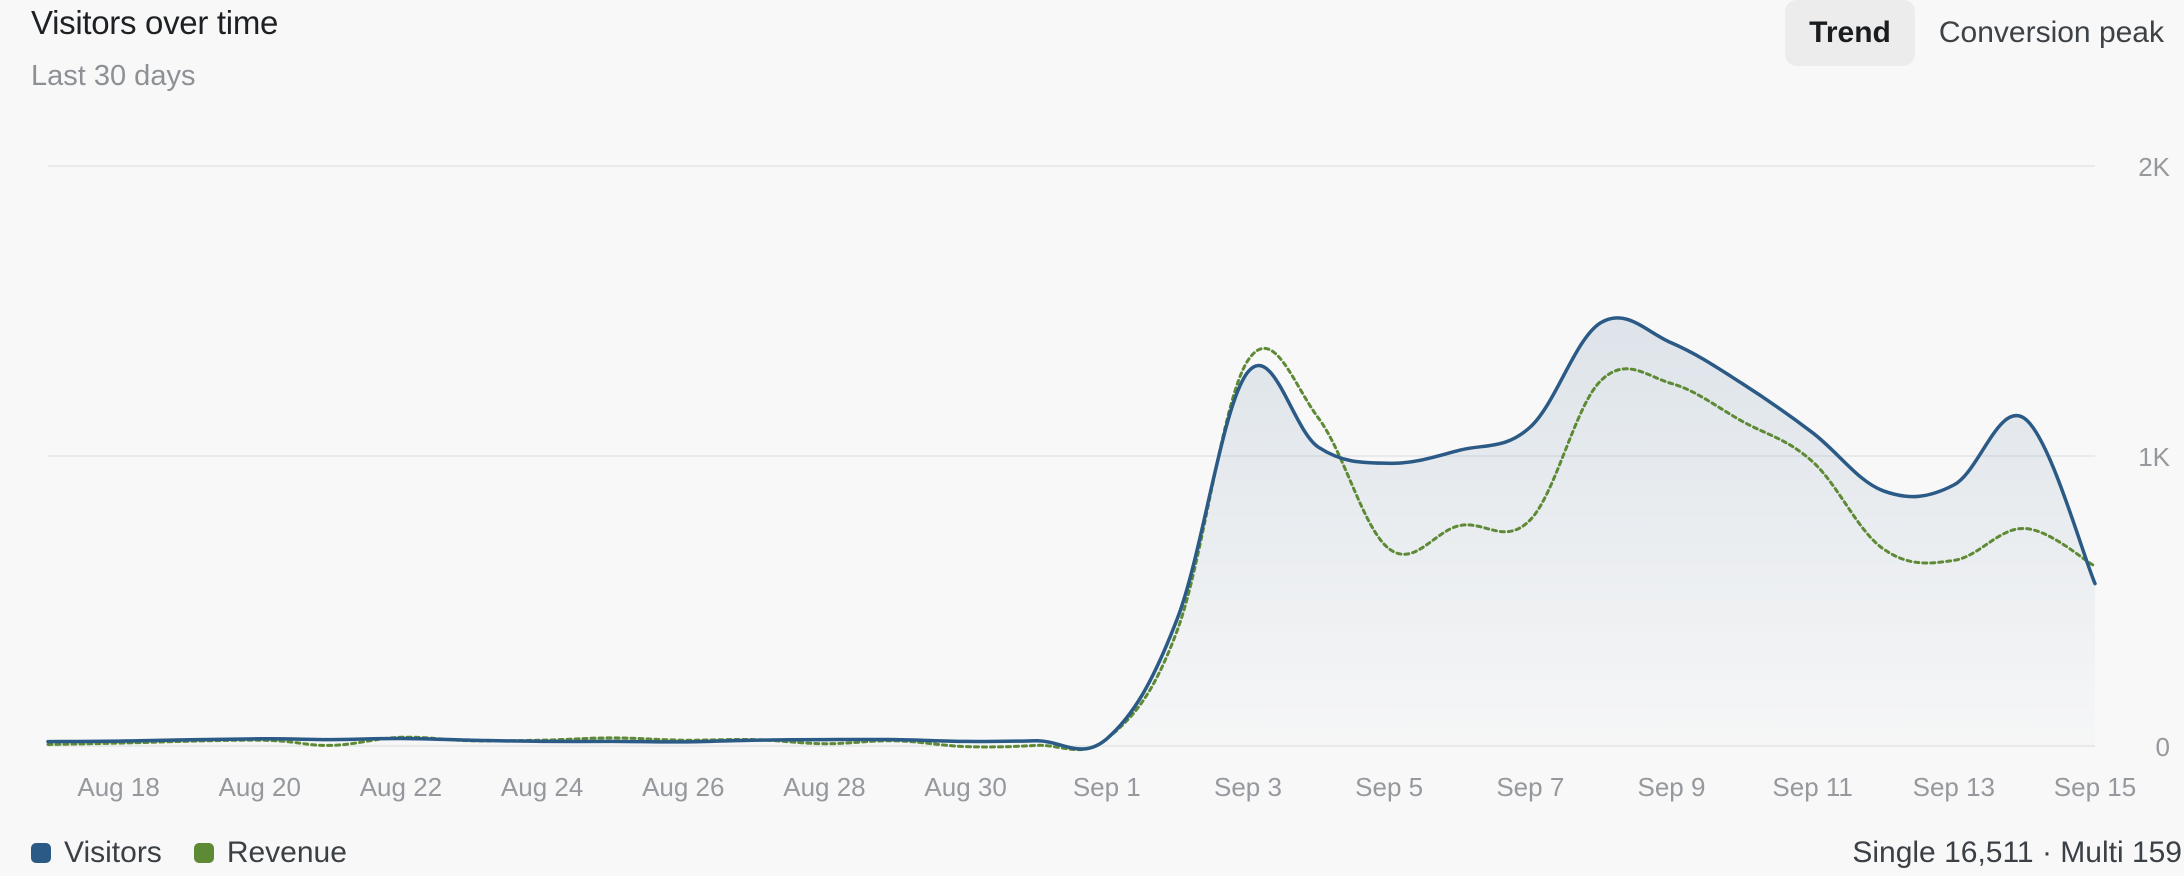 The width and height of the screenshot is (2184, 876). Describe the element at coordinates (401, 787) in the screenshot. I see `x-tick-label: Aug 22` at that location.